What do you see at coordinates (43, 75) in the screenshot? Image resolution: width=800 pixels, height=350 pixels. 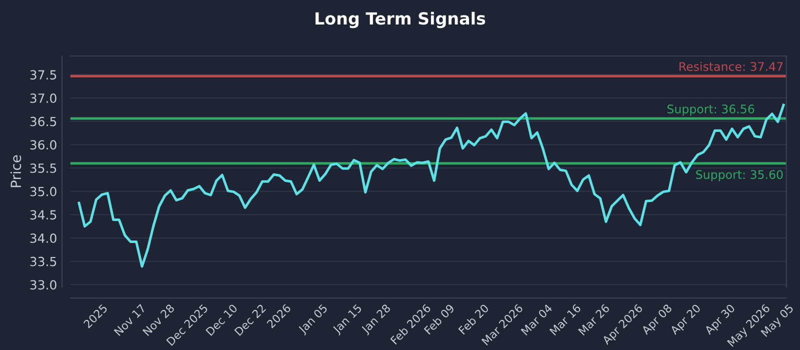 I see `y-tick-label: 37.5` at bounding box center [43, 75].